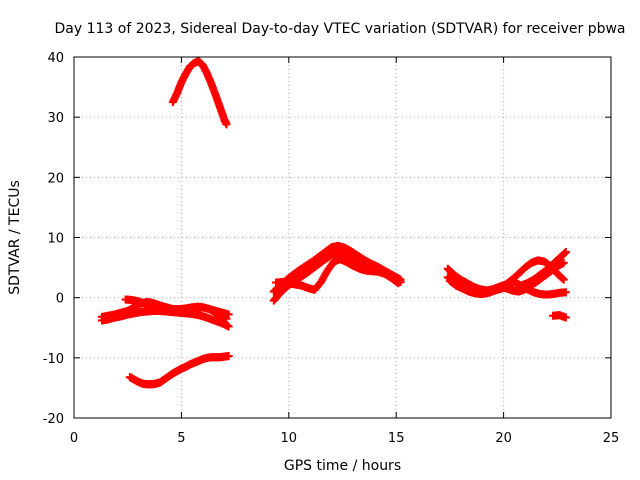  Describe the element at coordinates (289, 438) in the screenshot. I see `x-tick-label: 10` at that location.